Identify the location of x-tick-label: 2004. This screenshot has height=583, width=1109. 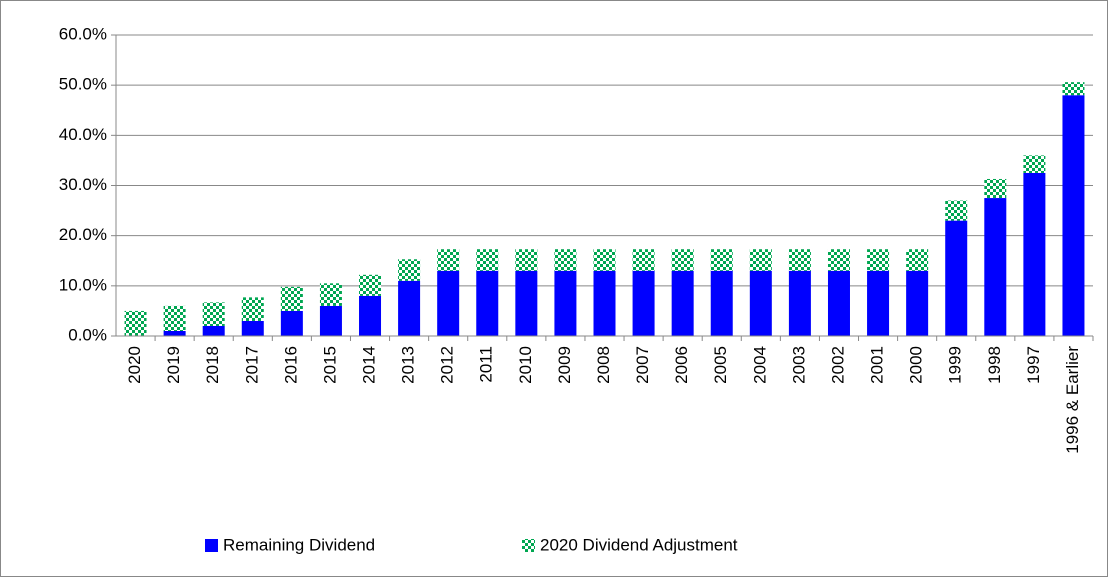
(759, 365).